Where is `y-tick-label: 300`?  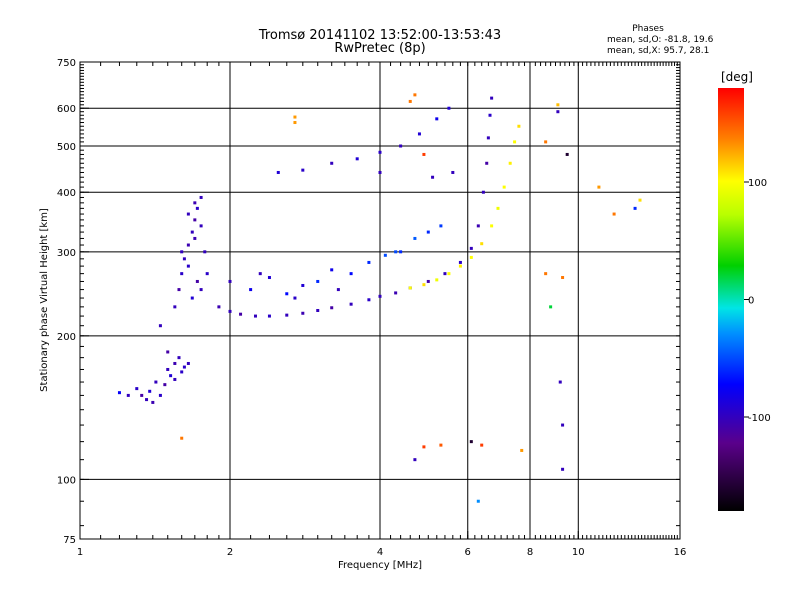 y-tick-label: 300 is located at coordinates (66, 253).